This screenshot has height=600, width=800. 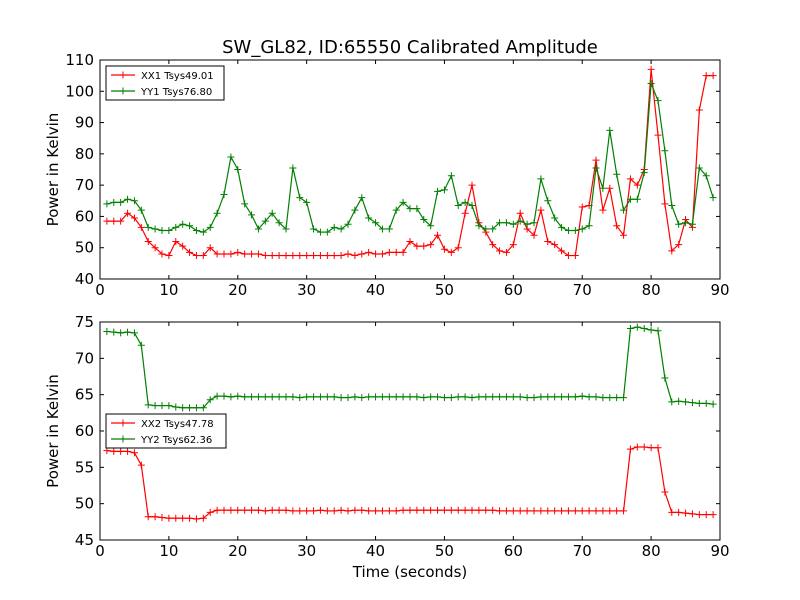 What do you see at coordinates (306, 290) in the screenshot?
I see `x-tick-label: 30` at bounding box center [306, 290].